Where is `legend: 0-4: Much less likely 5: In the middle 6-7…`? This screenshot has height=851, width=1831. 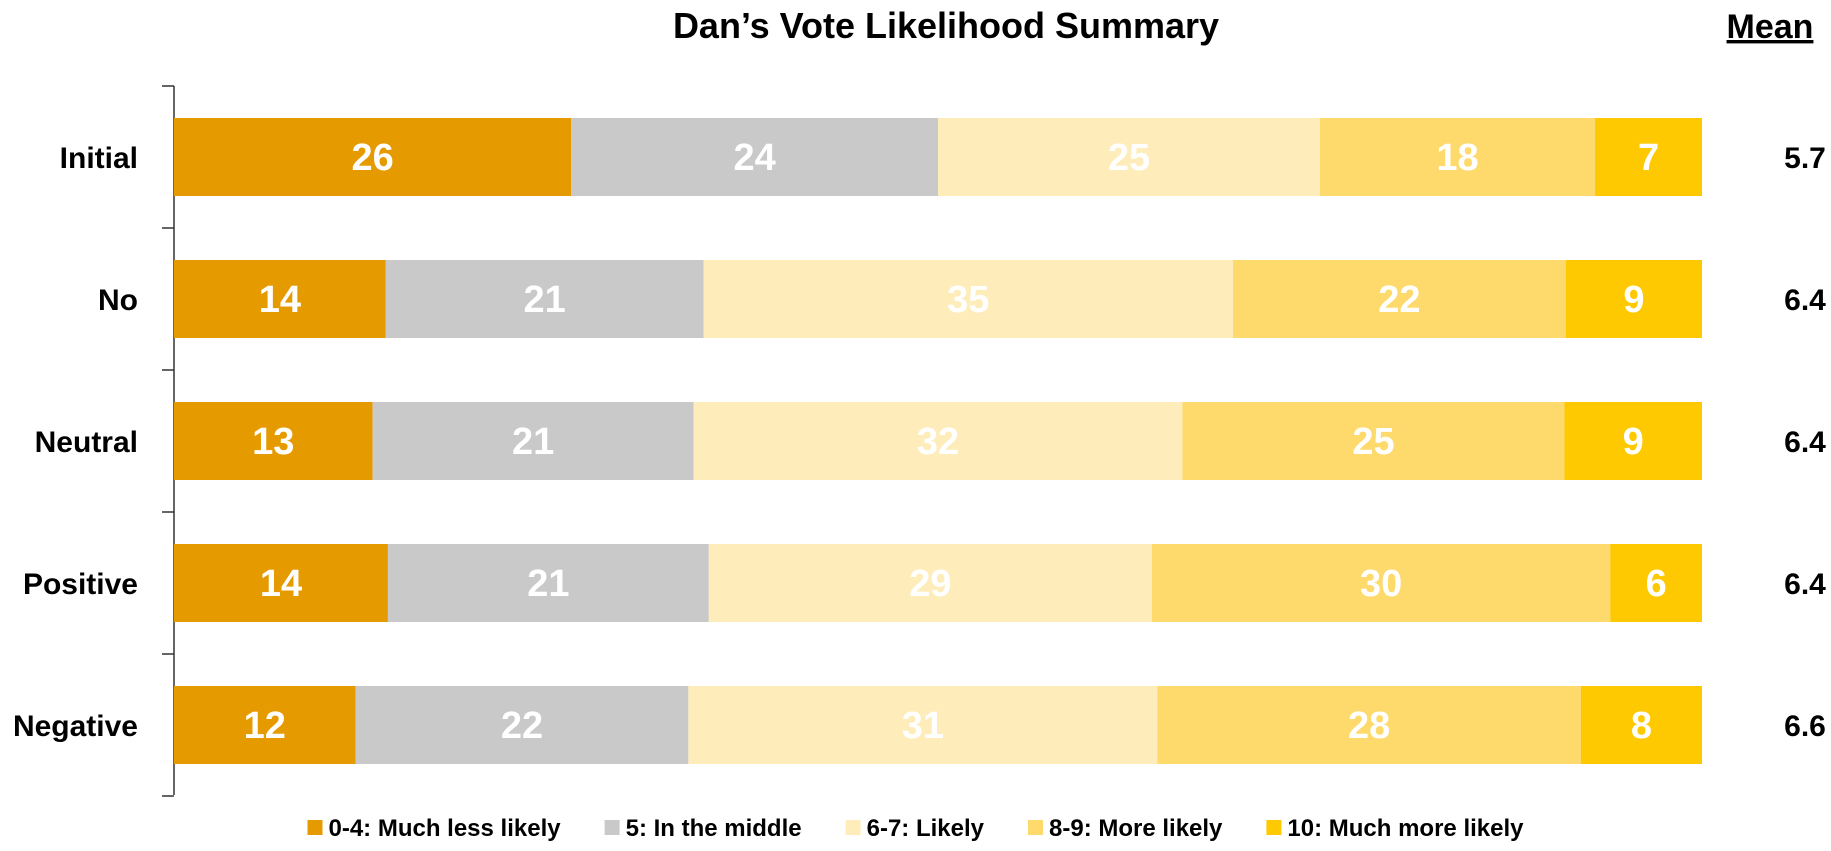 legend: 0-4: Much less likely 5: In the middle 6-7… is located at coordinates (915, 828).